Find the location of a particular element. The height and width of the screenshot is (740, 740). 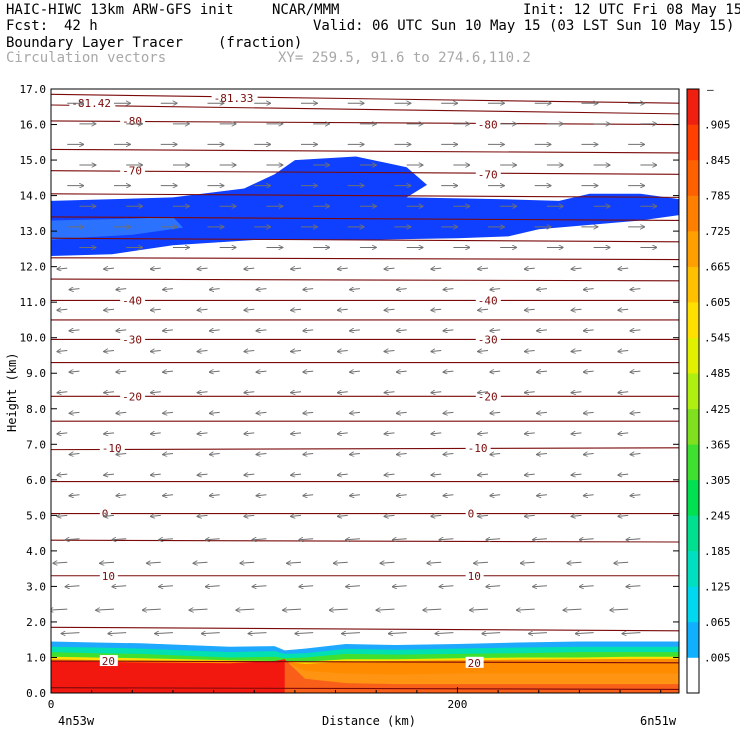

y-tick-label: 15.0 is located at coordinates (33, 160).